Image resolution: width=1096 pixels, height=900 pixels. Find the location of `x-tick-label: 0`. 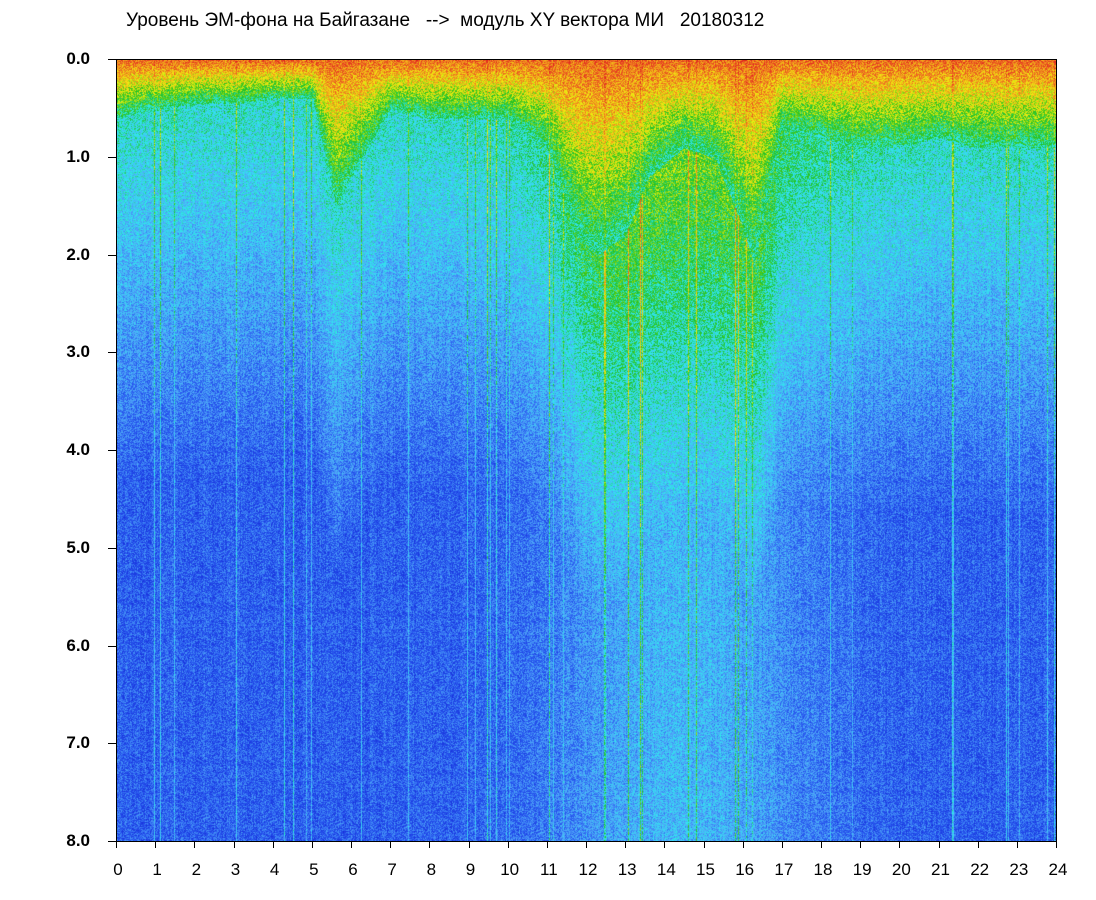

x-tick-label: 0 is located at coordinates (118, 869).